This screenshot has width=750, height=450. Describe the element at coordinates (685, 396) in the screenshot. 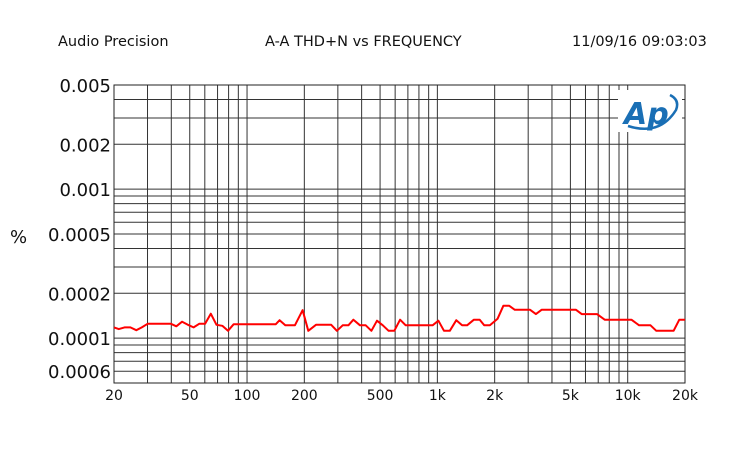

I see `x-tick-label: 20k` at that location.